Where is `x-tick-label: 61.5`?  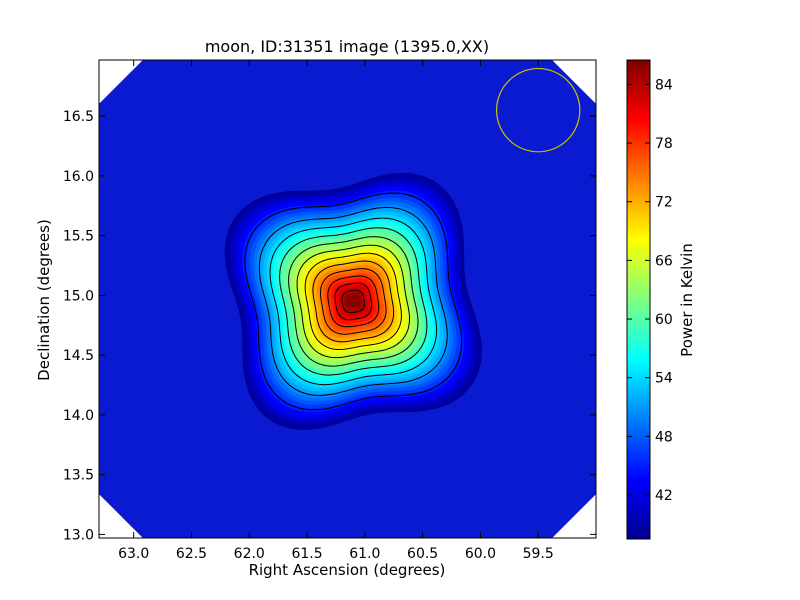
x-tick-label: 61.5 is located at coordinates (306, 554).